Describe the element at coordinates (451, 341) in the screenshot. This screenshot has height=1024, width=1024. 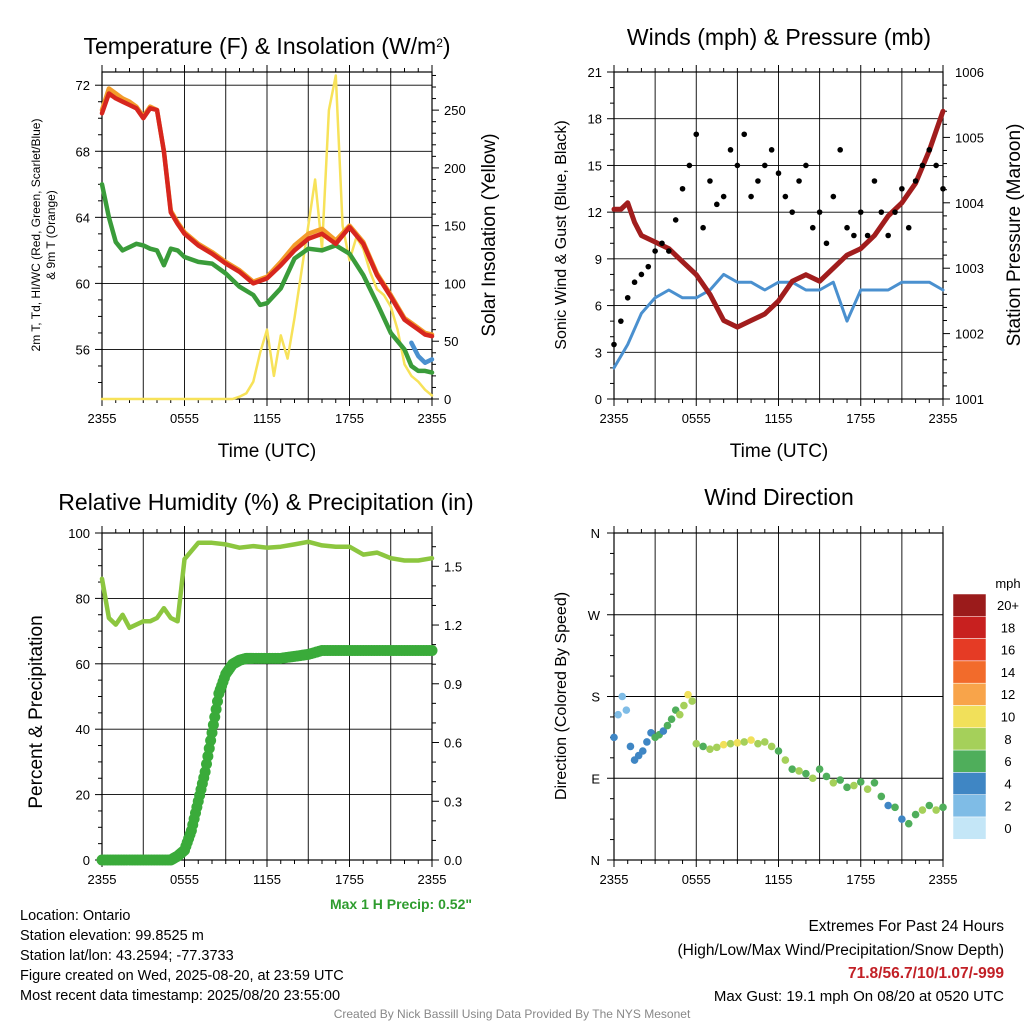
I see `y2-tick-label: 50` at that location.